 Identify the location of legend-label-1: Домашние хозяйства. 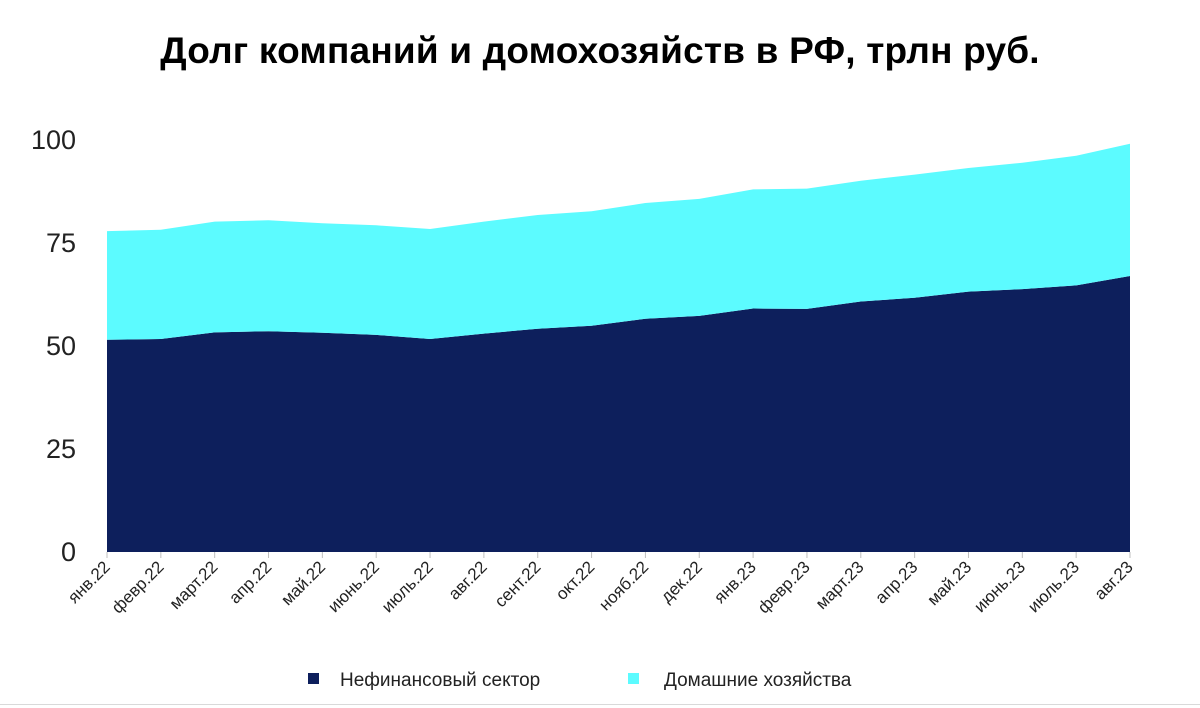
(758, 680).